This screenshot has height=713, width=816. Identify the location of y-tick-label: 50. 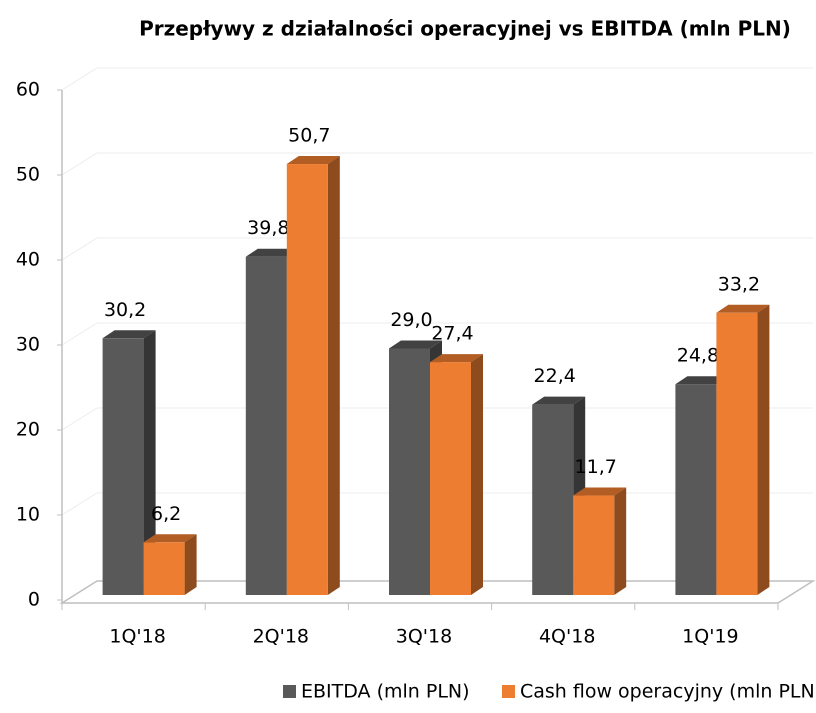
(28, 175).